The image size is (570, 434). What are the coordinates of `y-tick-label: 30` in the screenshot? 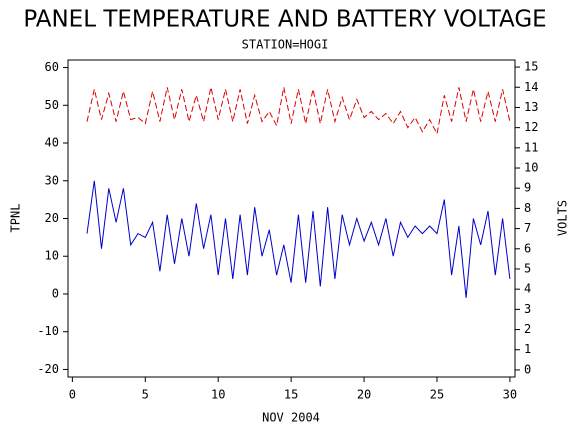 It's located at (52, 180).